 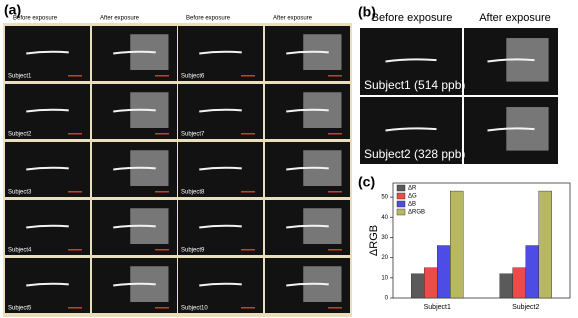 I want to click on panel-label: (a), so click(x=12, y=10).